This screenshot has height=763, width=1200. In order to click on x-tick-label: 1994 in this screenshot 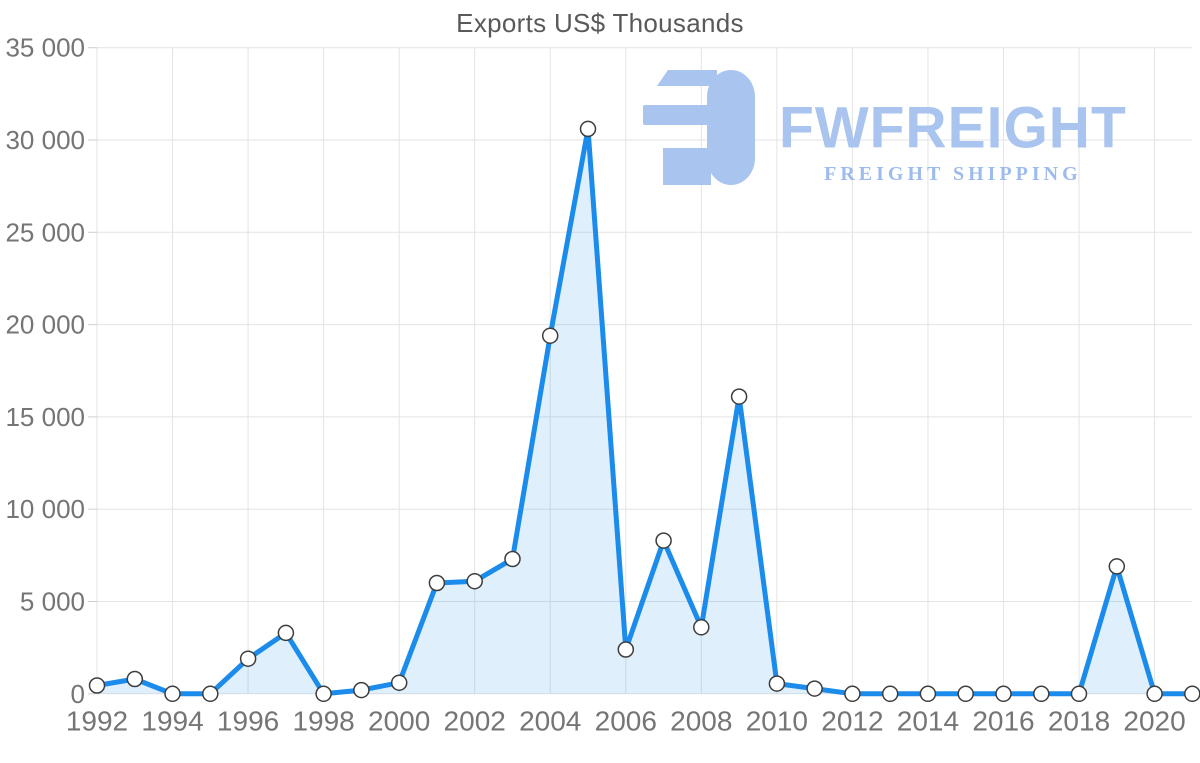, I will do `click(172, 721)`.